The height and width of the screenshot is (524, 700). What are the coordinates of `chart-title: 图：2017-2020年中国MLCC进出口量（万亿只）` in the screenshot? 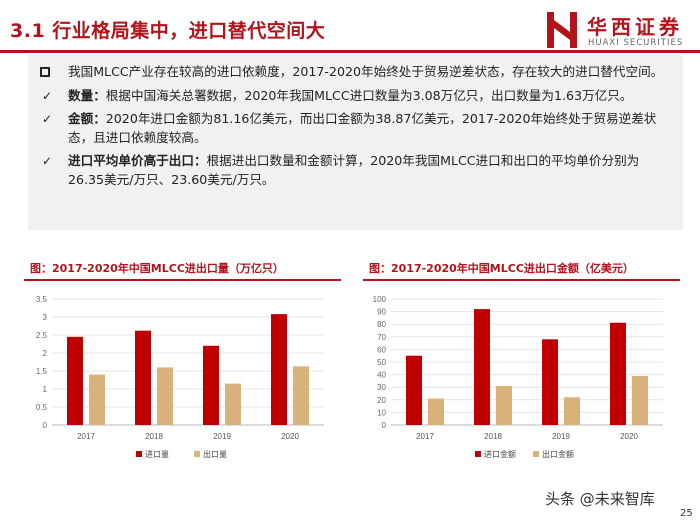 It's located at (157, 268).